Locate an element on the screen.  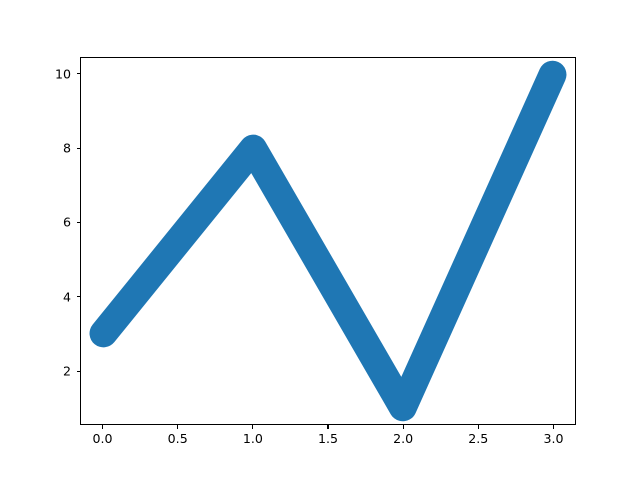
x-tick-label: 1.0 is located at coordinates (252, 438).